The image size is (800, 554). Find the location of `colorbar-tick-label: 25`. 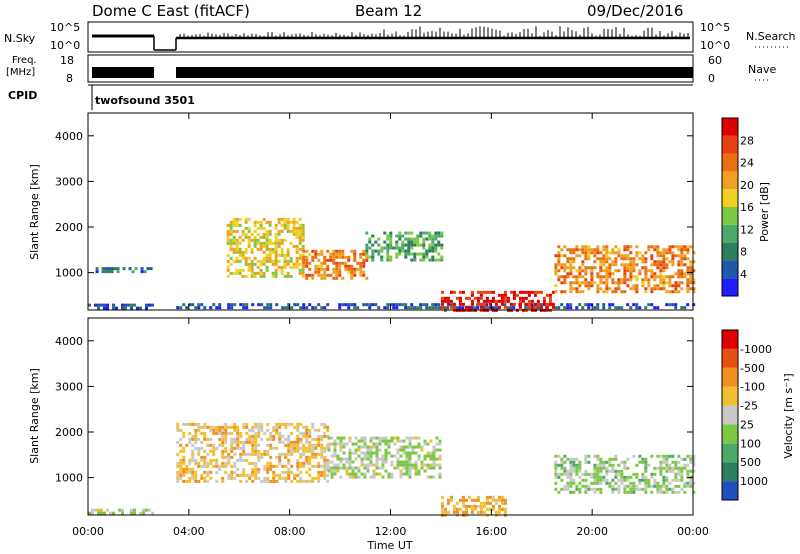

colorbar-tick-label: 25 is located at coordinates (747, 424).